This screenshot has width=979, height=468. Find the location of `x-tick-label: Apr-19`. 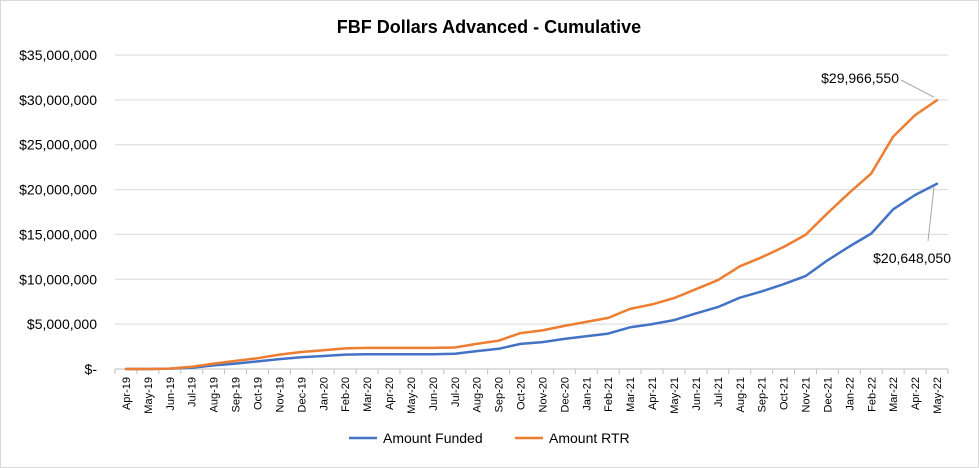

x-tick-label: Apr-19 is located at coordinates (127, 393).